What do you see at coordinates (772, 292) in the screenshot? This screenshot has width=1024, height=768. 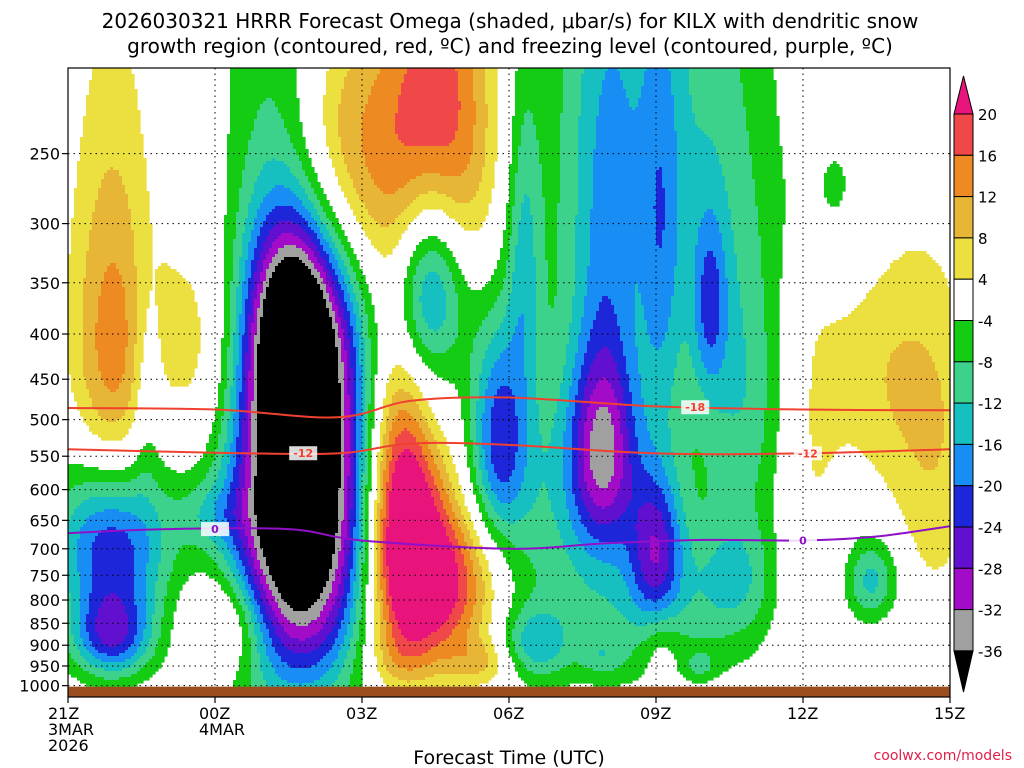 I see `omega-shade-cell-2052` at bounding box center [772, 292].